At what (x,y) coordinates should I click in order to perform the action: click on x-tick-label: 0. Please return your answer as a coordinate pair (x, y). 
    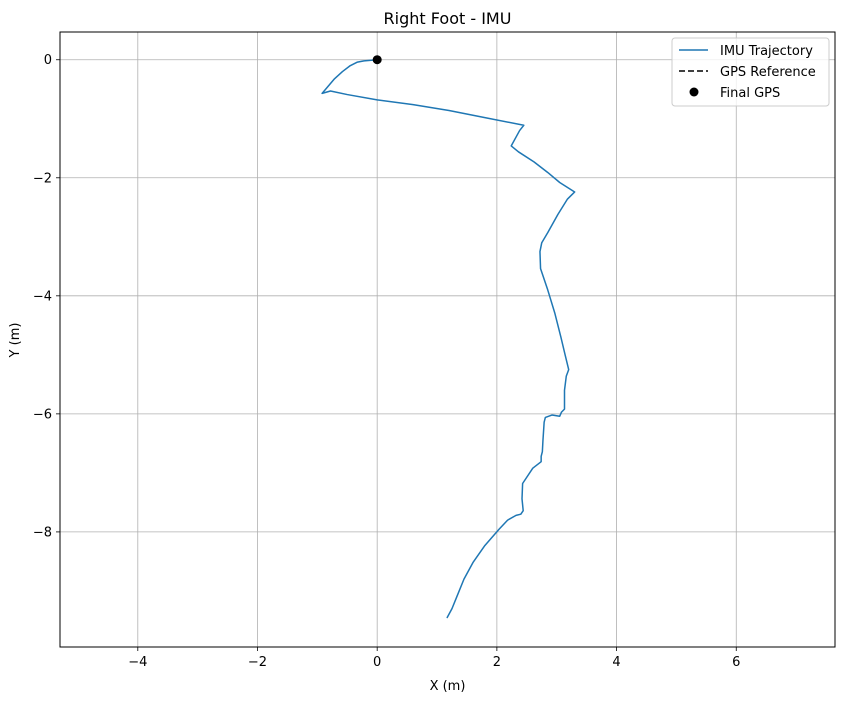
    Looking at the image, I should click on (377, 662).